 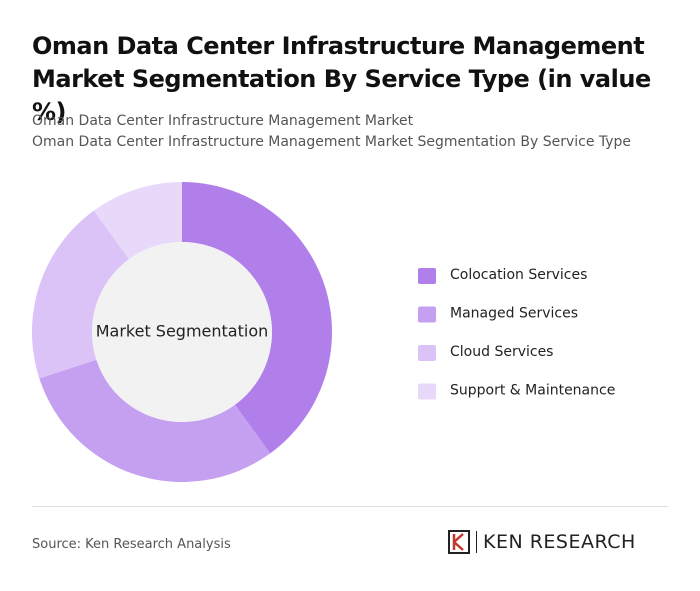 I want to click on logo: KEN RESEARCH, so click(x=542, y=542).